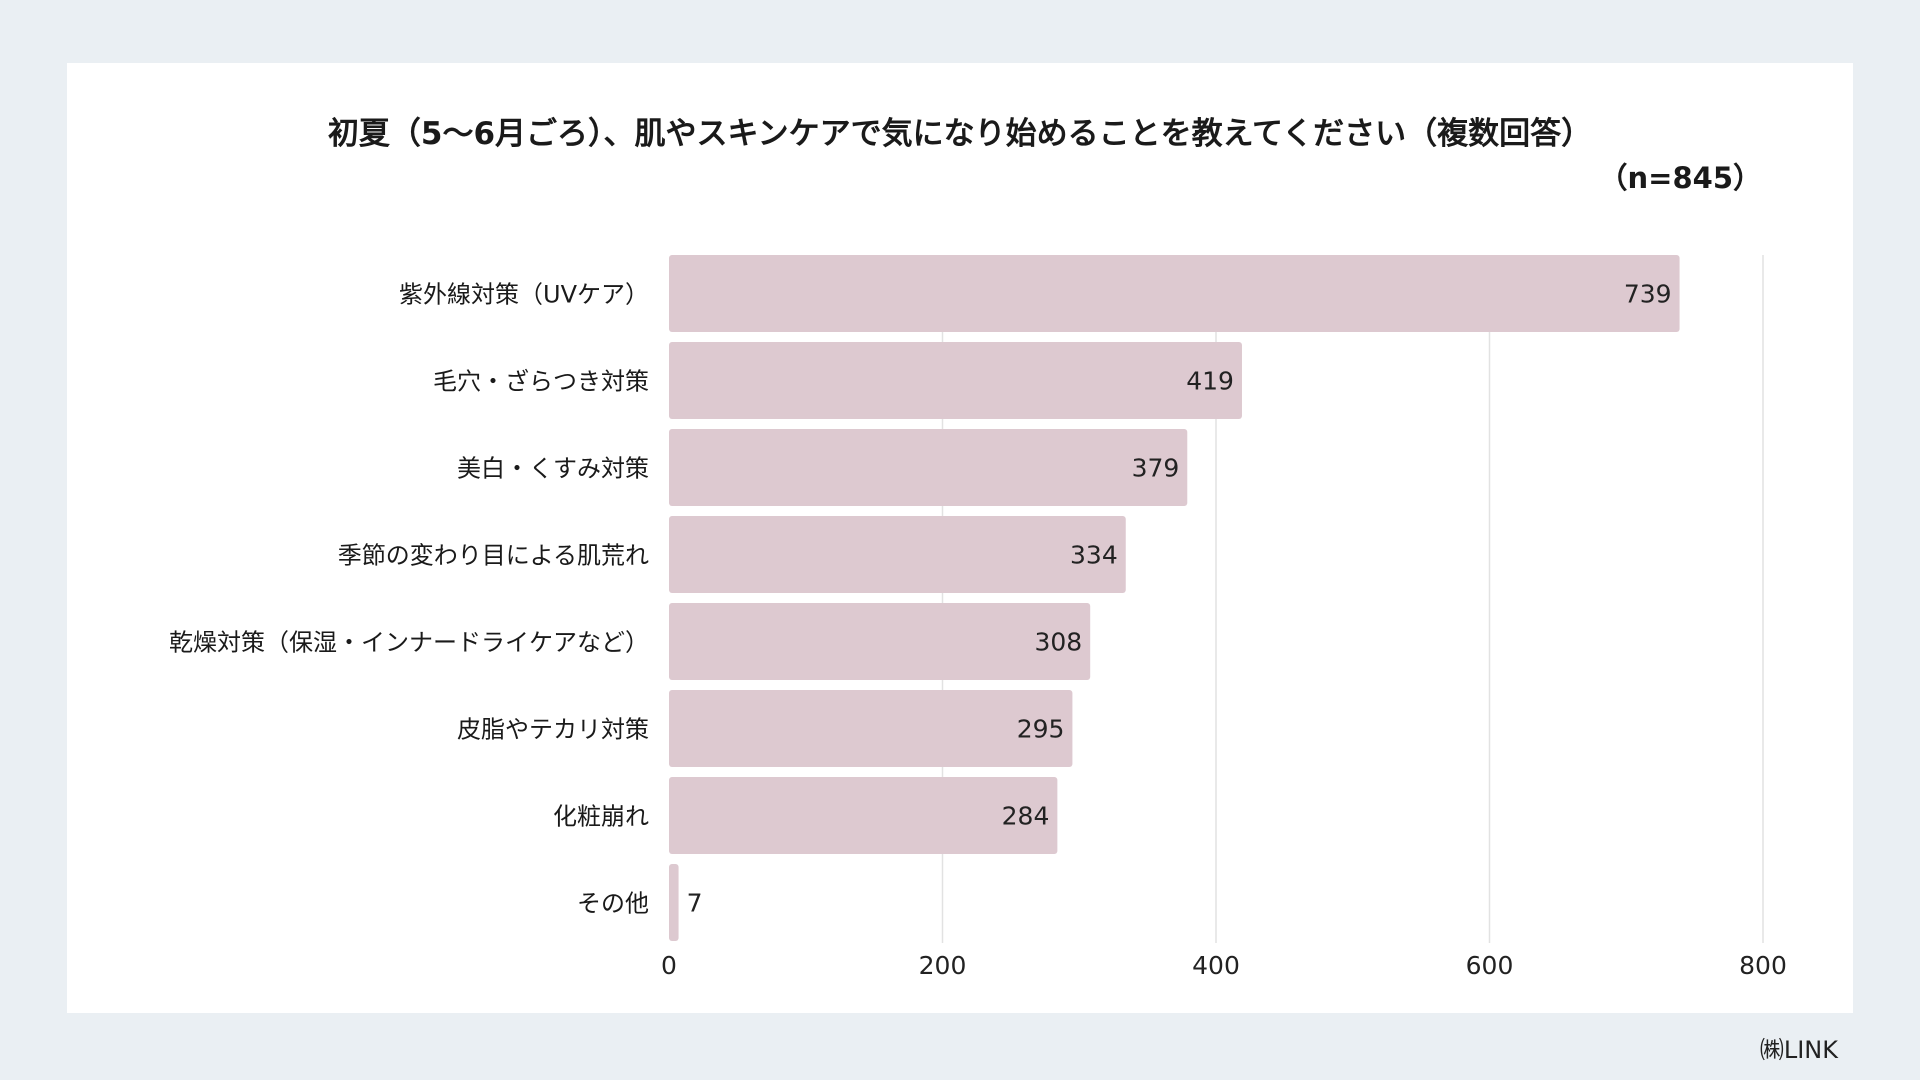 Image resolution: width=1920 pixels, height=1080 pixels. What do you see at coordinates (601, 817) in the screenshot?
I see `category-label: 化粧崩れ` at bounding box center [601, 817].